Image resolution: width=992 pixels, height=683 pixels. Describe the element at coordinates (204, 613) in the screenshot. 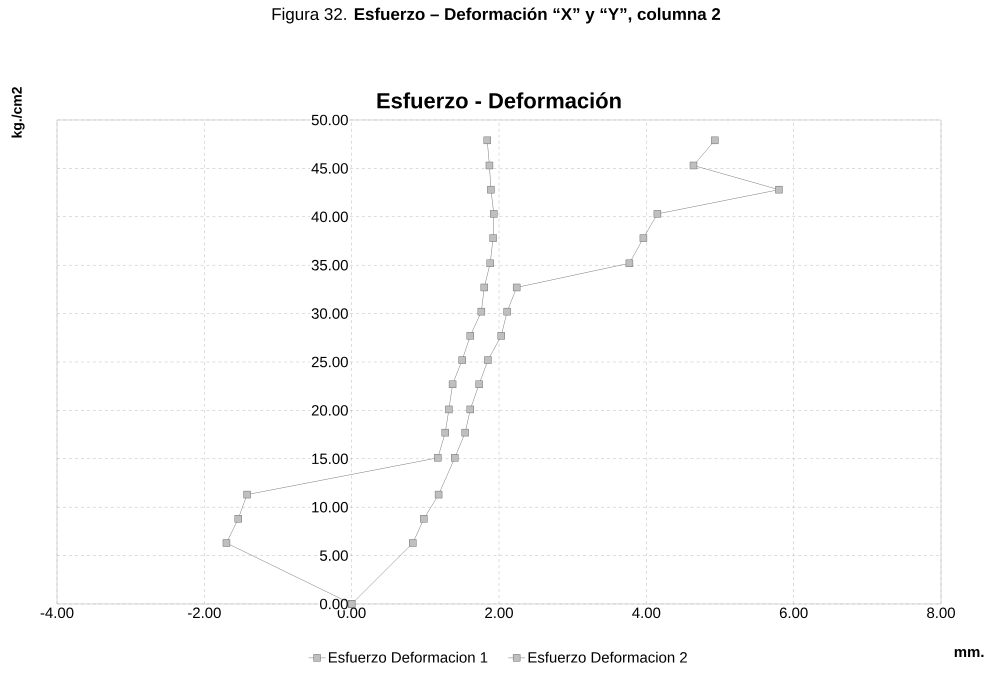

I see `x-tick-label: -2.00` at that location.